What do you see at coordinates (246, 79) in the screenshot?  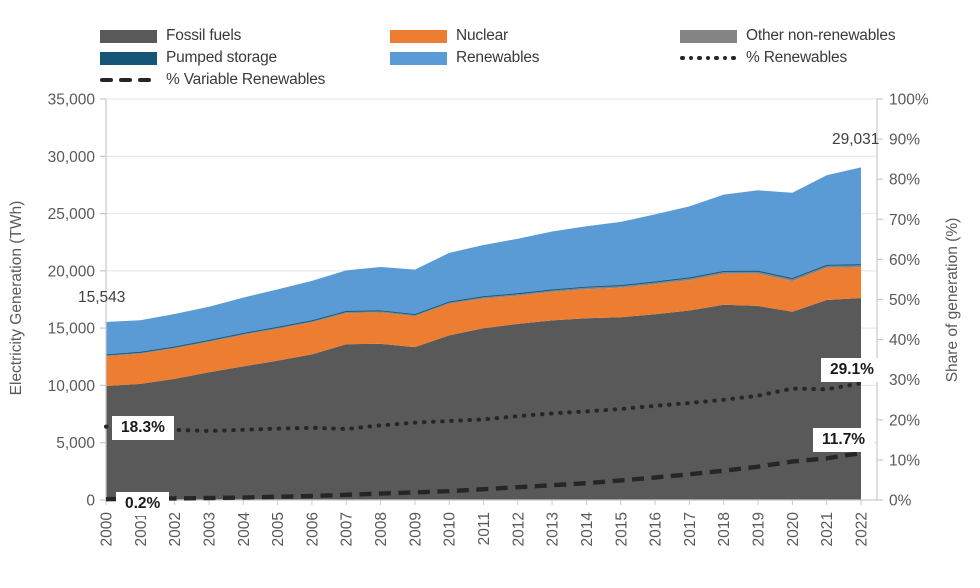 I see `legend-label: % Variable Renewables` at bounding box center [246, 79].